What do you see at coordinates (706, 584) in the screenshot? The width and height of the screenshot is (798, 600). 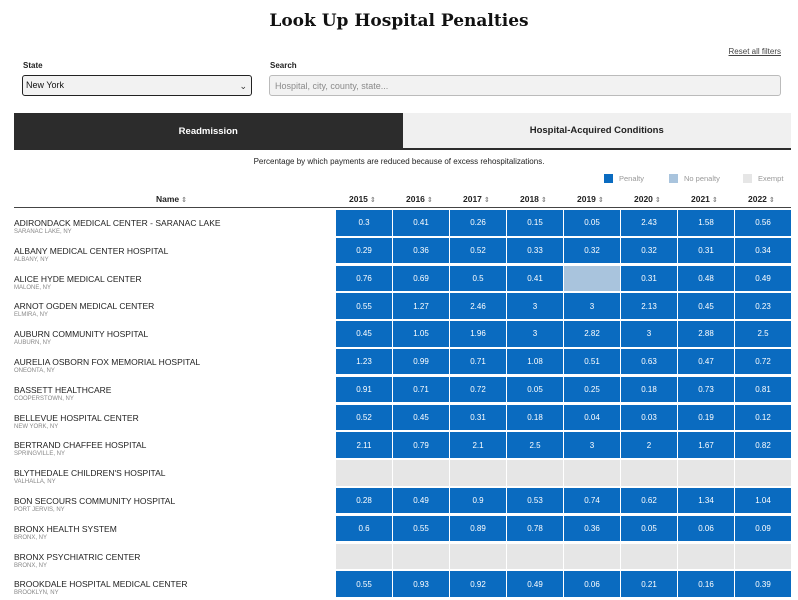 I see `penalty-cell: 0.16` at bounding box center [706, 584].